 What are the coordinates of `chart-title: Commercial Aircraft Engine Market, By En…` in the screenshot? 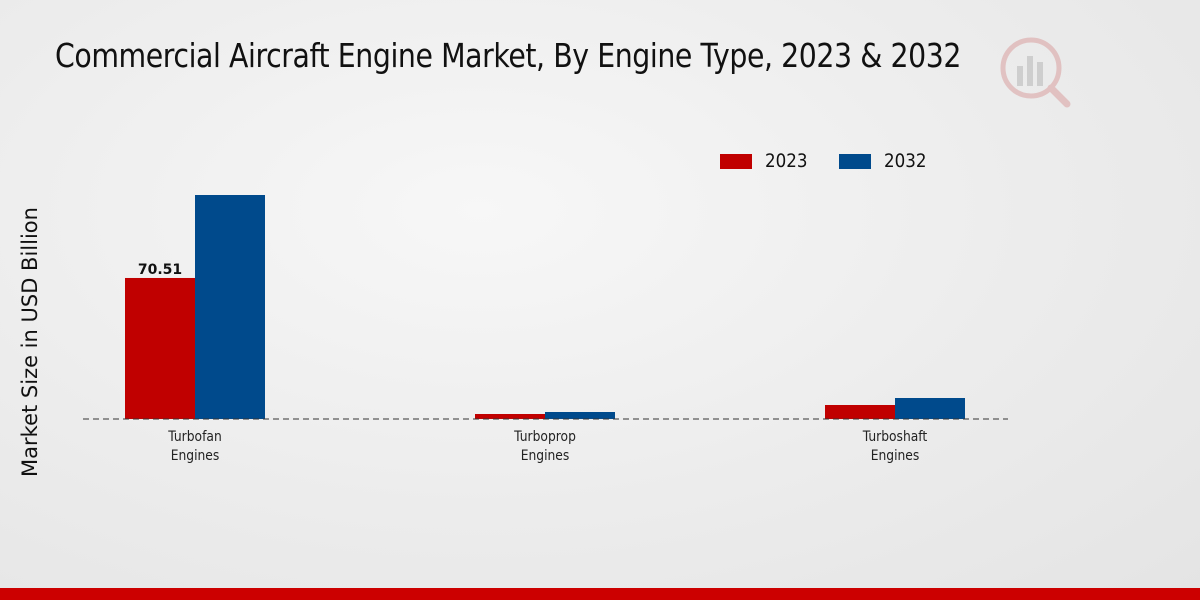 It's located at (508, 55).